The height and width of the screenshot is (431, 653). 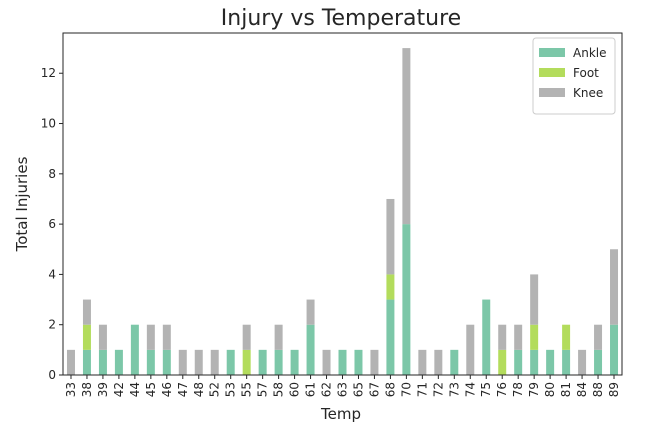 What do you see at coordinates (52, 174) in the screenshot?
I see `y-tick-label-8: 8` at bounding box center [52, 174].